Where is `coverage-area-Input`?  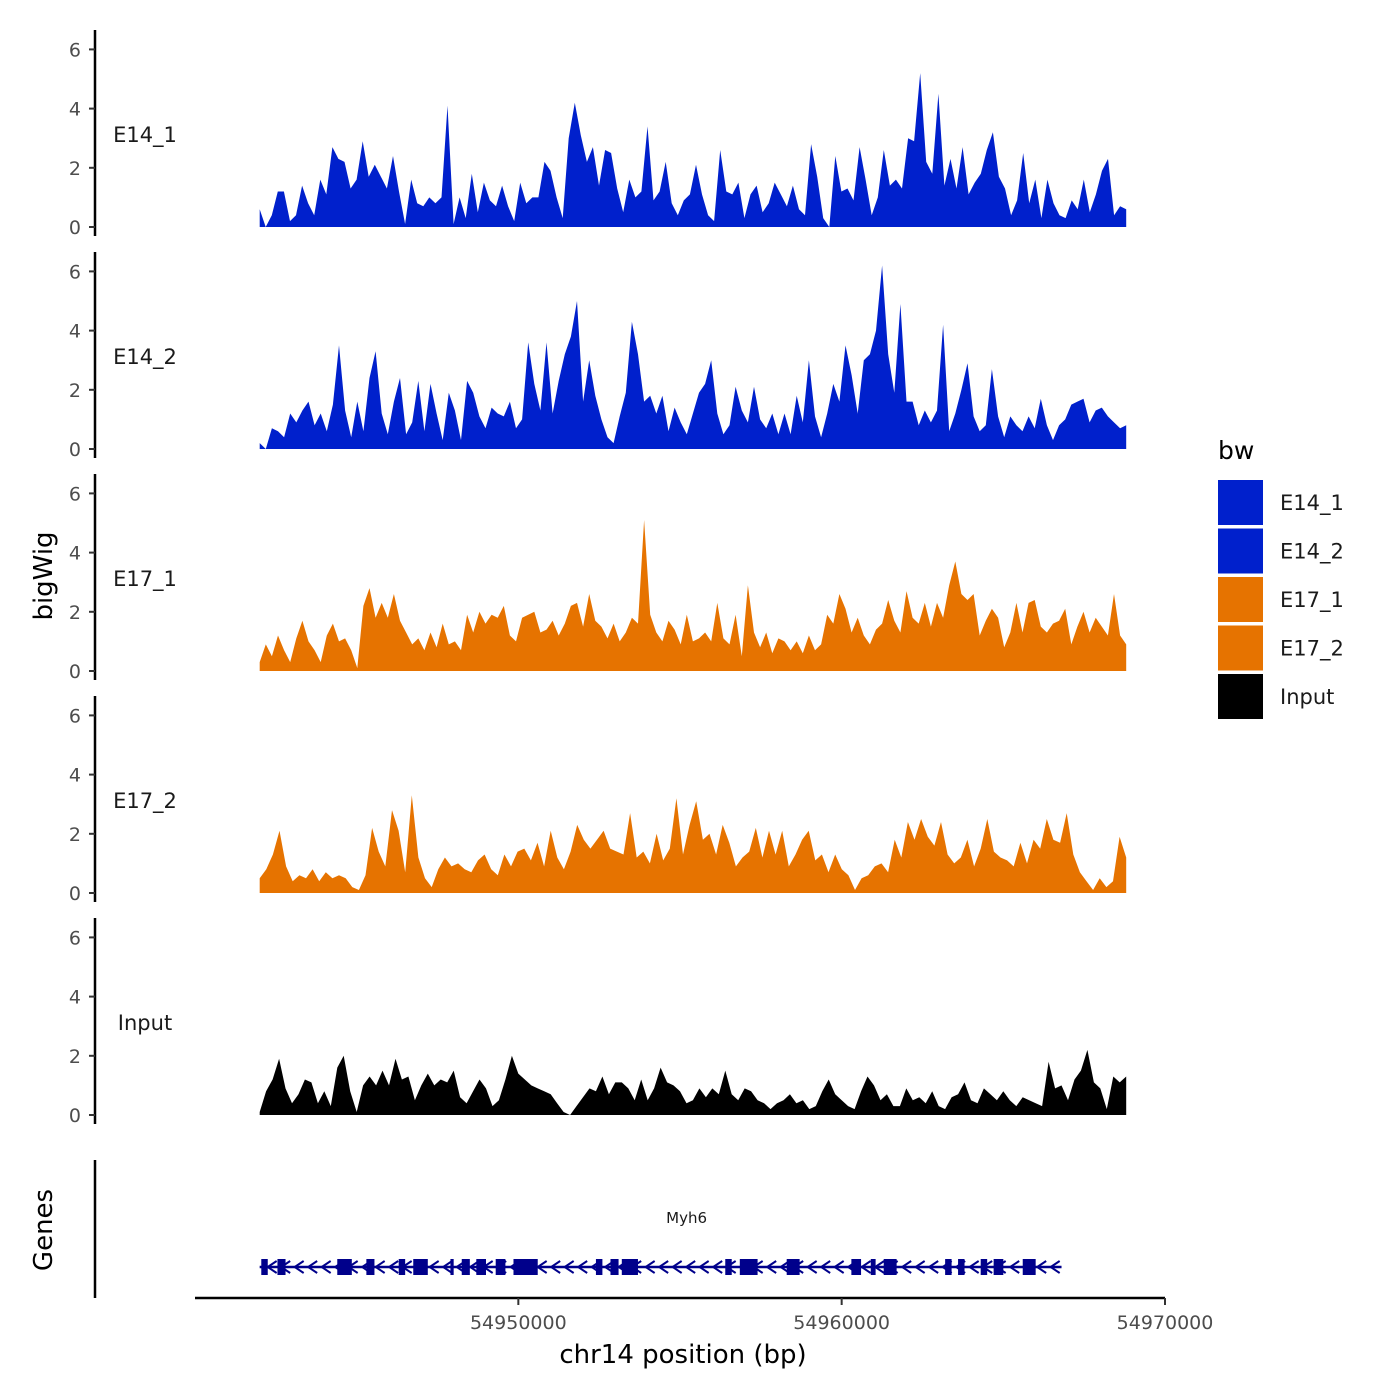
coverage-area-Input is located at coordinates (693, 1082).